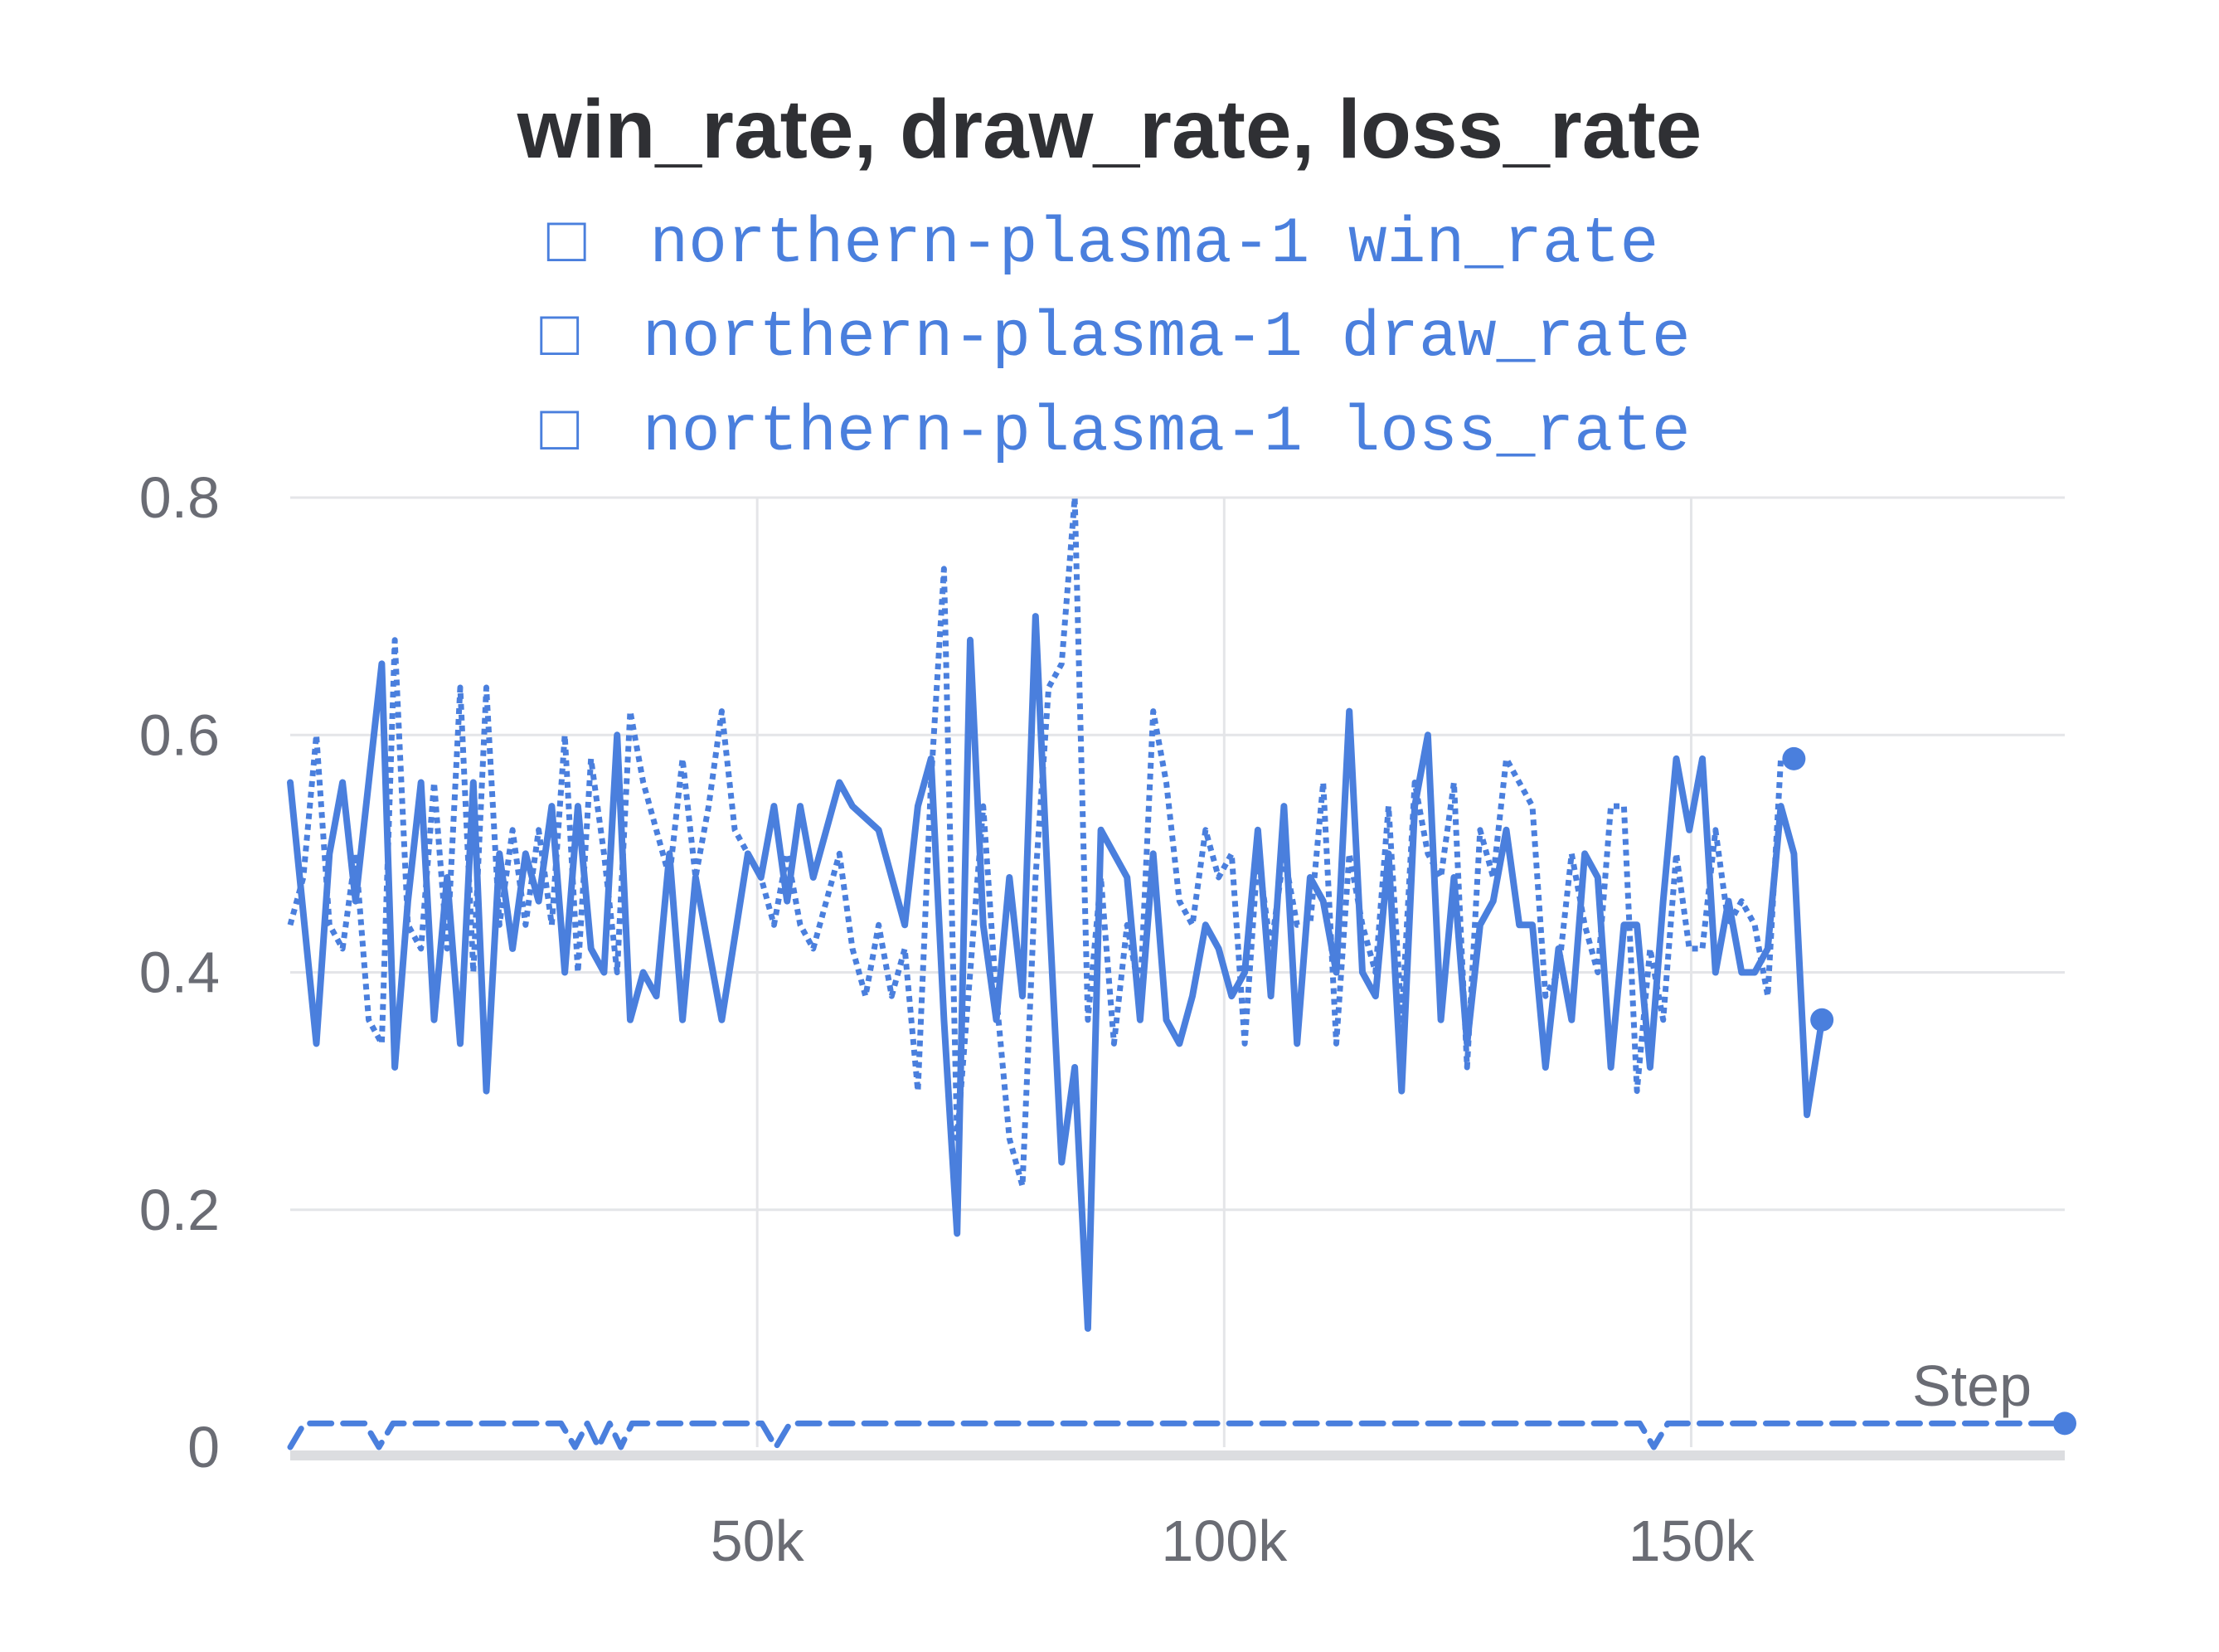  I want to click on legend-item-draw-rate: □ northern-plasma-1 draw_rate, so click(1115, 338).